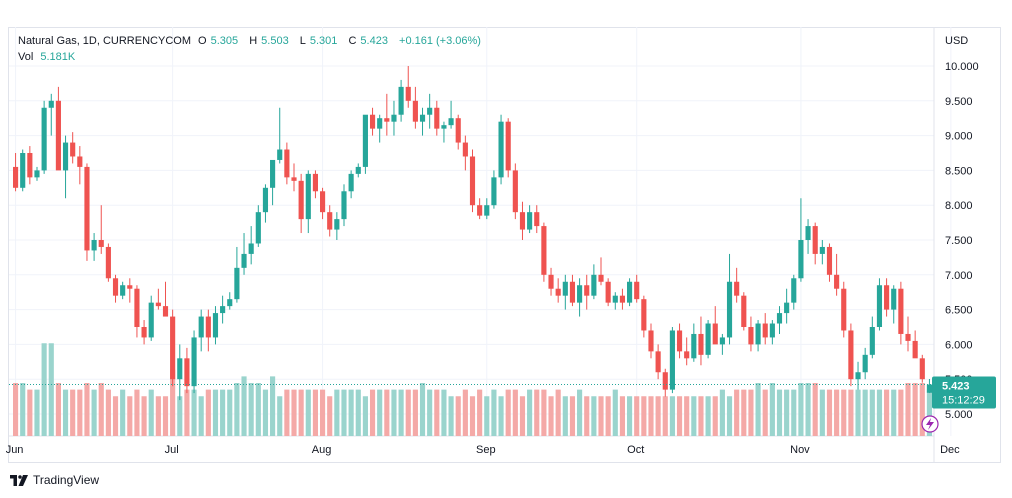  Describe the element at coordinates (483, 450) in the screenshot. I see `x-axis: Jun Jul Aug Sep Oct Nov Dec` at that location.